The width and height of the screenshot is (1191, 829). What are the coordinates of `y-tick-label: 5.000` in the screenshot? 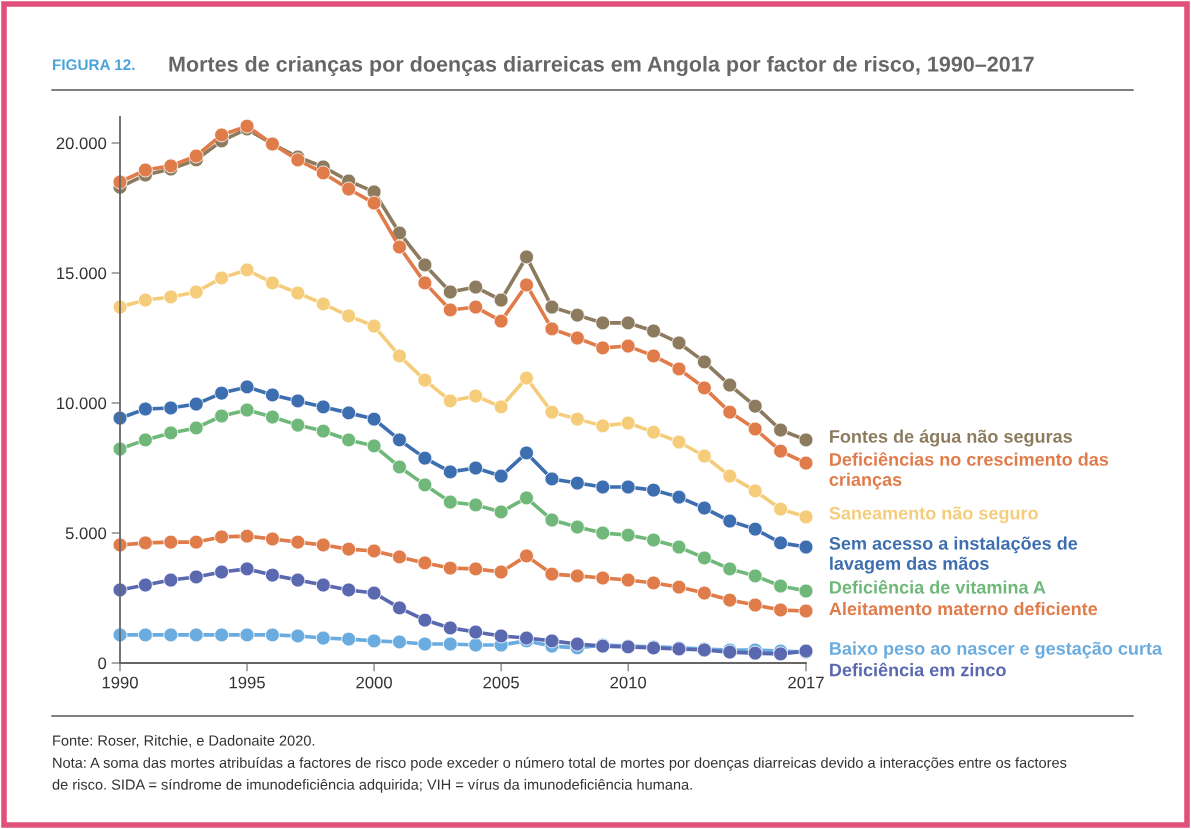 It's located at (86, 533).